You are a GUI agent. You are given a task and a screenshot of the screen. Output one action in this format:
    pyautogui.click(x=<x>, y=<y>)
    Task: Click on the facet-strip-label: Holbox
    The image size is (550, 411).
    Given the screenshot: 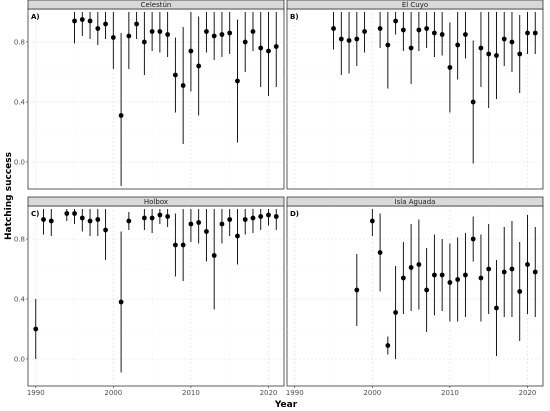 What is the action you would take?
    pyautogui.click(x=156, y=202)
    